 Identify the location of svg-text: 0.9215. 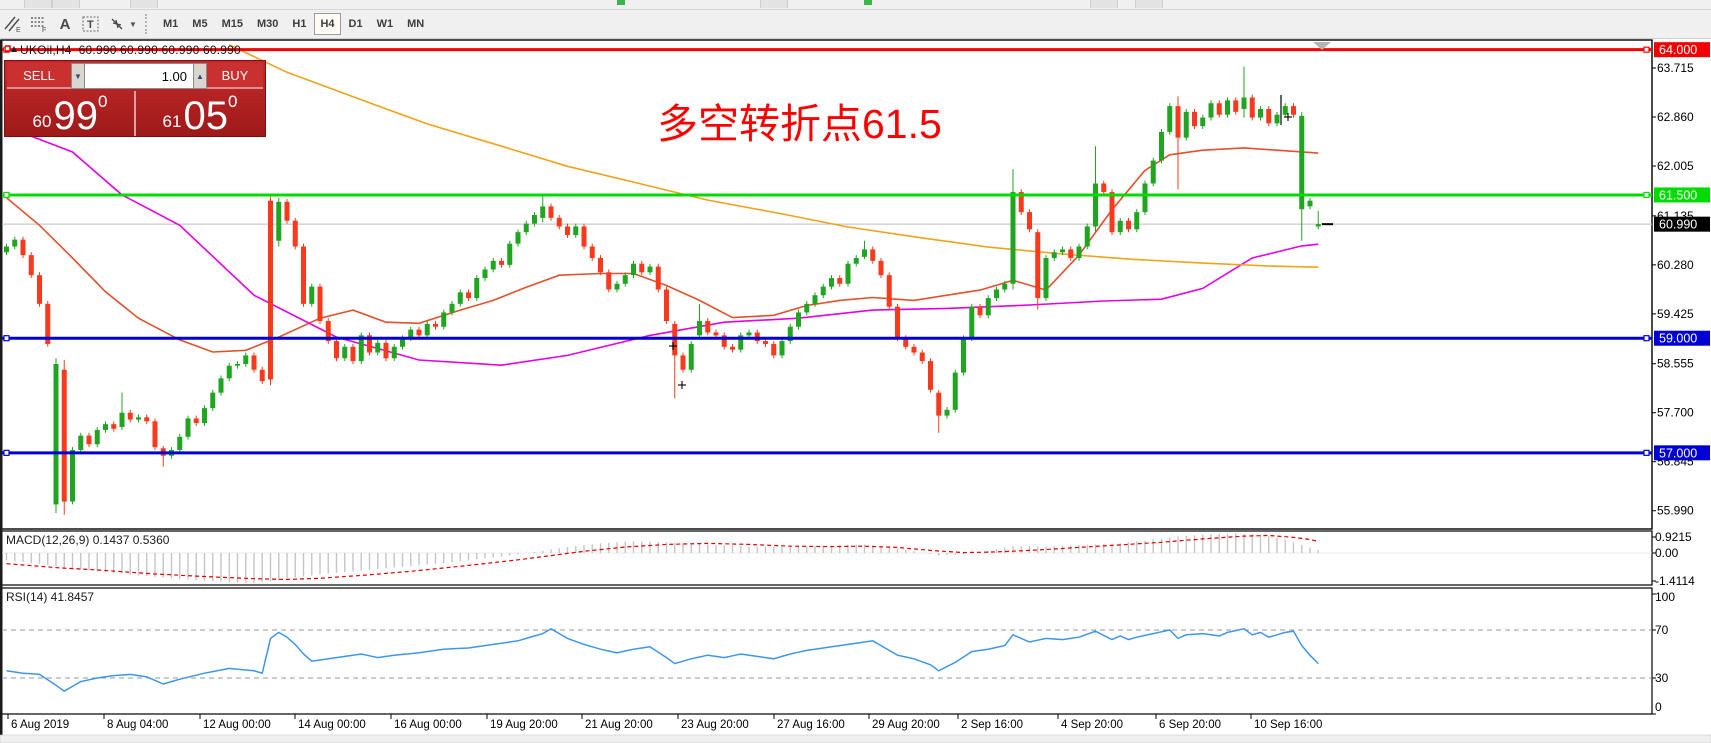
(1673, 537).